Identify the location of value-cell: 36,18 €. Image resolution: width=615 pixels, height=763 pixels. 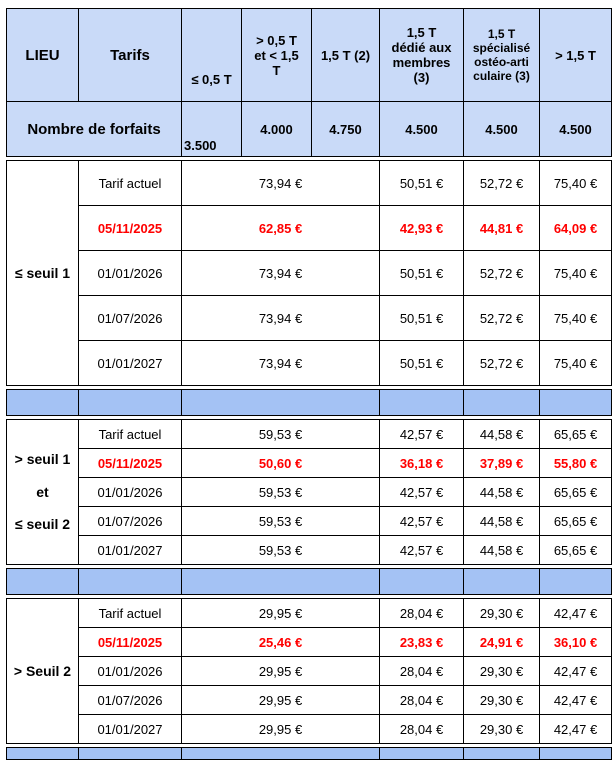
(421, 463).